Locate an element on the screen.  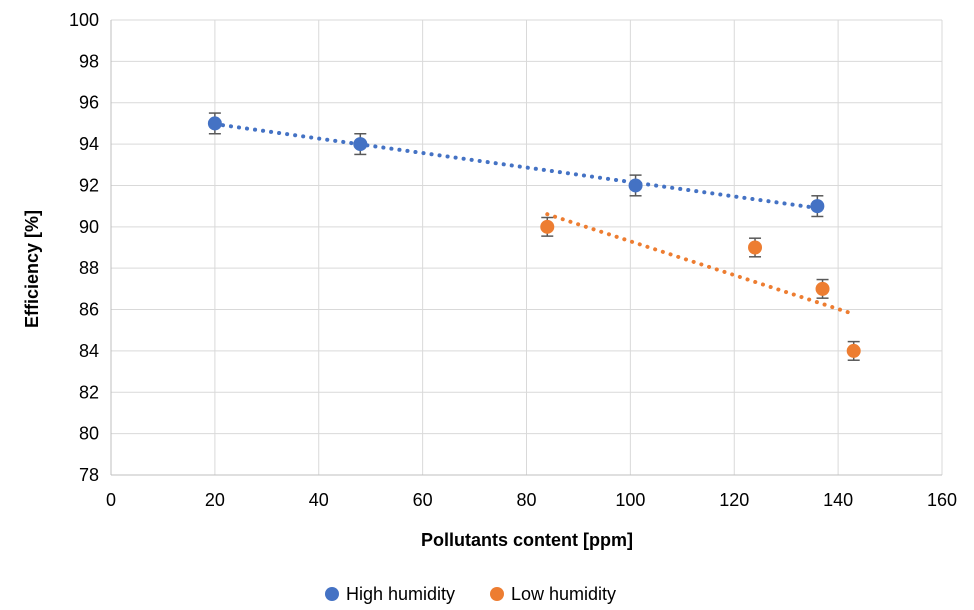
legend: High humidity Low humidity is located at coordinates (470, 594).